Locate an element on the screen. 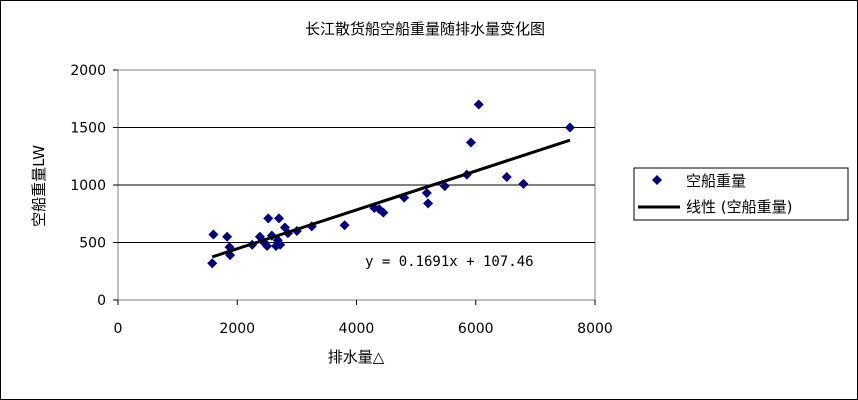  y-axis-label: 空船重量LW is located at coordinates (39, 186).